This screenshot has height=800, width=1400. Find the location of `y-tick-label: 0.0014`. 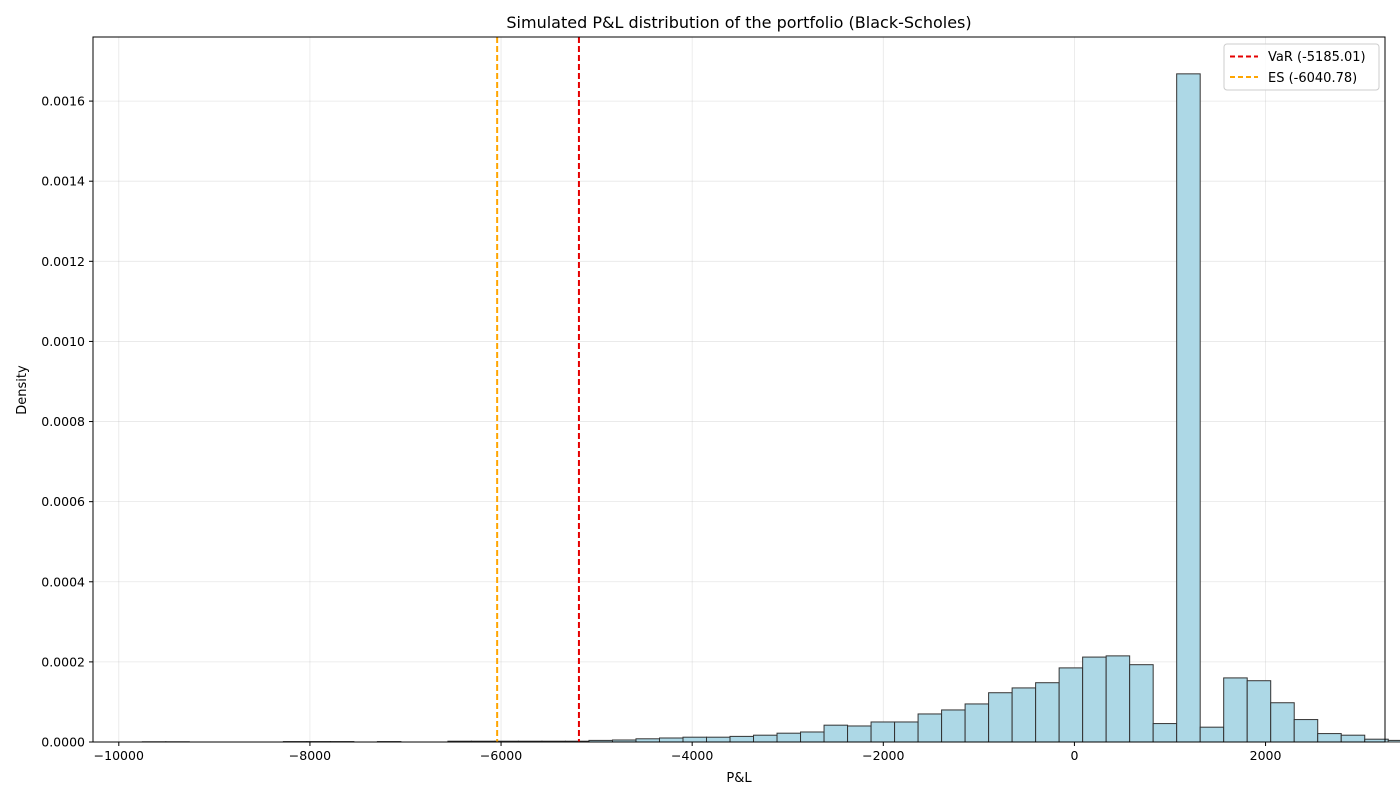

y-tick-label: 0.0014 is located at coordinates (63, 181).